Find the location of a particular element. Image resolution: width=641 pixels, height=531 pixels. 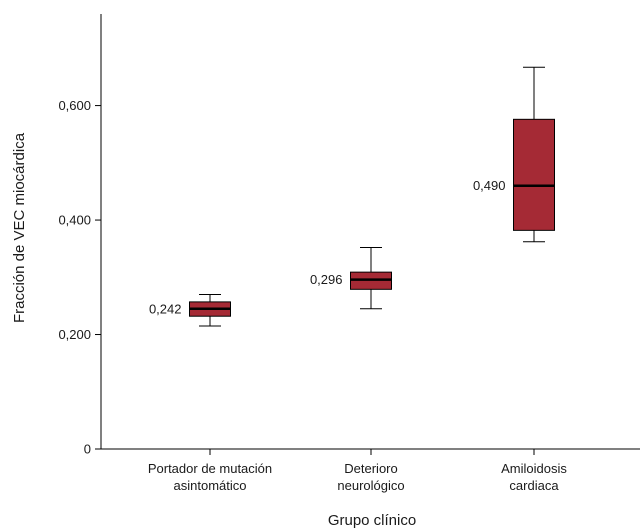

x-tick-label: Amiloidosis is located at coordinates (534, 468).